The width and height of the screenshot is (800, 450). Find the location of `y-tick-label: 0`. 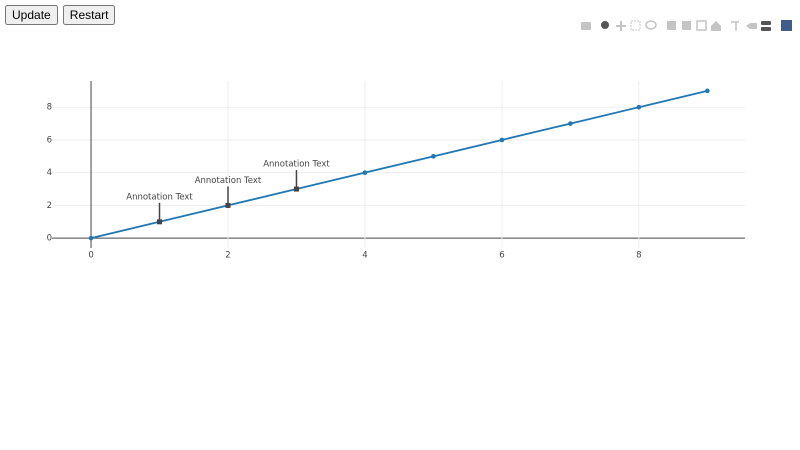

y-tick-label: 0 is located at coordinates (49, 239).